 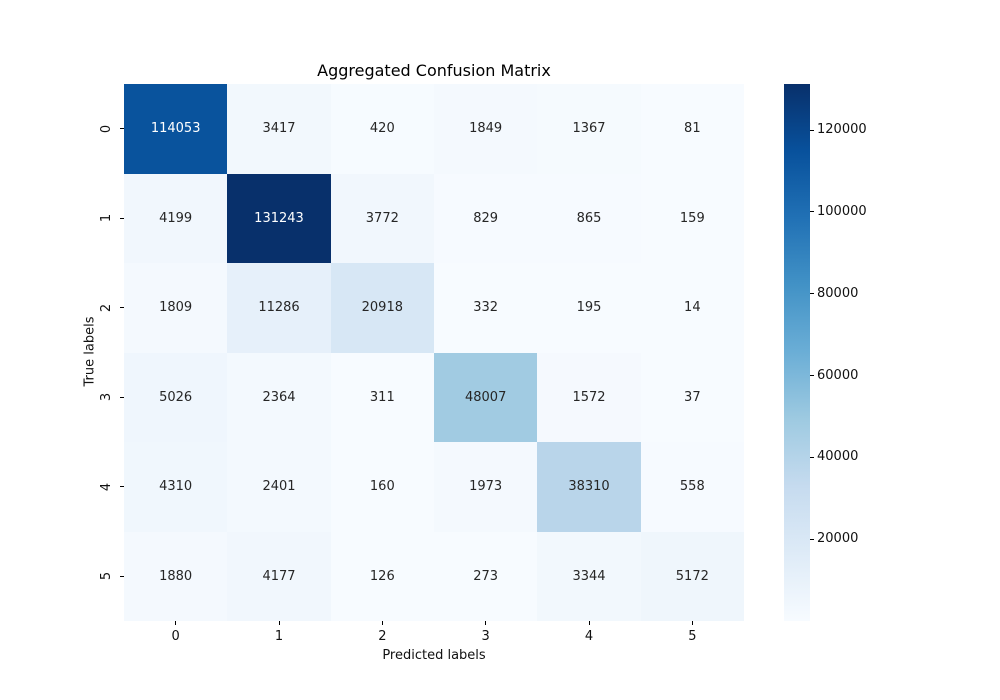 I want to click on heatmap-cell-1-4: 865, so click(x=589, y=218).